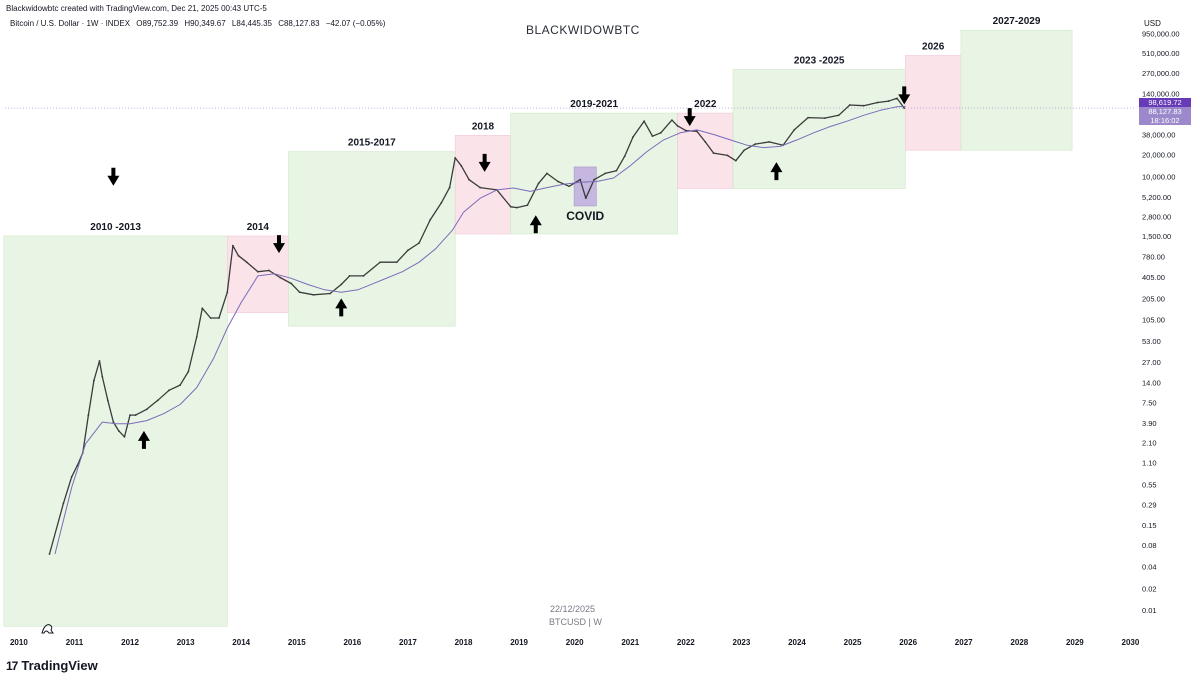 This screenshot has width=1200, height=682. What do you see at coordinates (1149, 484) in the screenshot?
I see `y-tick-label-21: 0.55` at bounding box center [1149, 484].